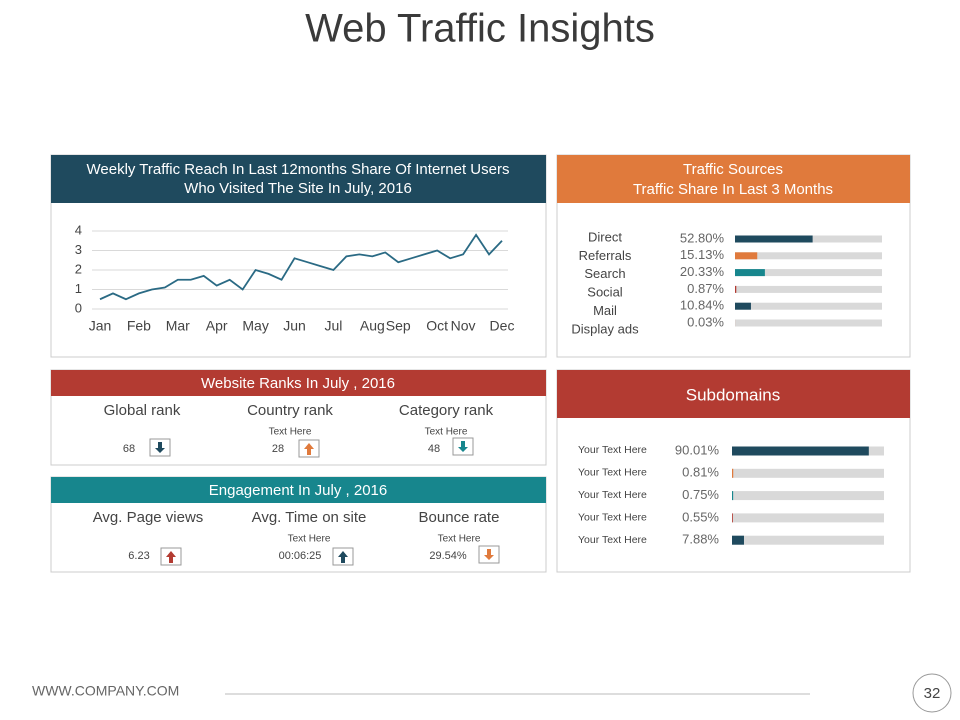  What do you see at coordinates (605, 328) in the screenshot?
I see `category-label: Display ads` at bounding box center [605, 328].